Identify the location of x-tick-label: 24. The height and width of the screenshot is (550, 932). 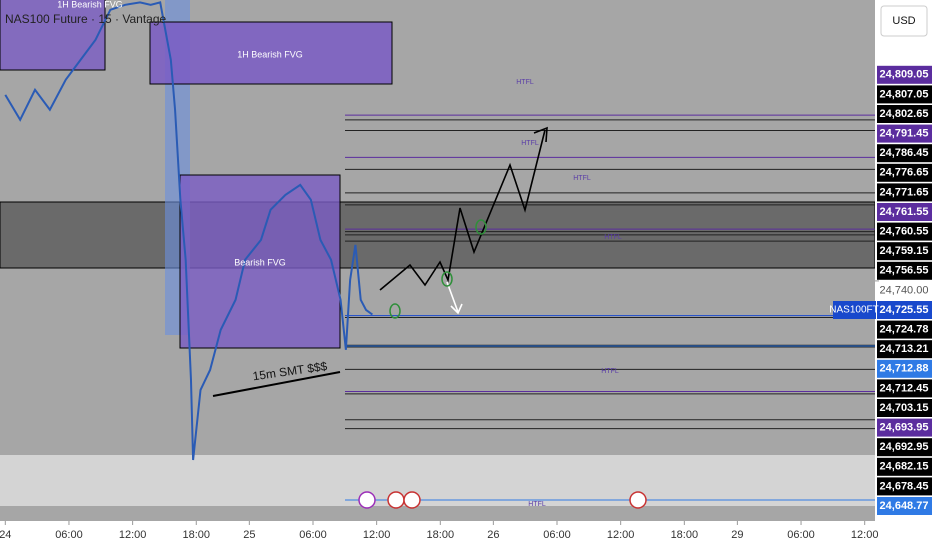
(5, 535).